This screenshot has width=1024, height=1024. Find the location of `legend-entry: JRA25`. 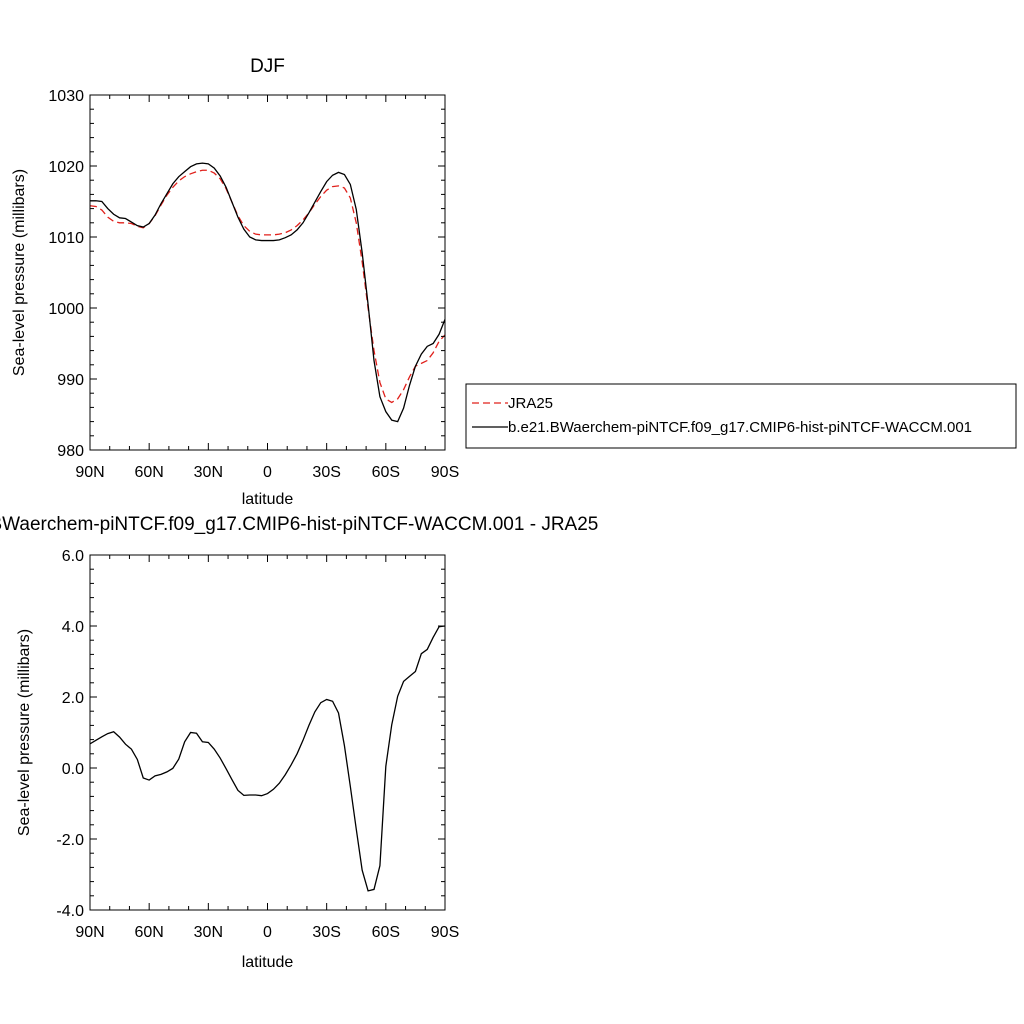

legend-entry: JRA25 is located at coordinates (530, 403).